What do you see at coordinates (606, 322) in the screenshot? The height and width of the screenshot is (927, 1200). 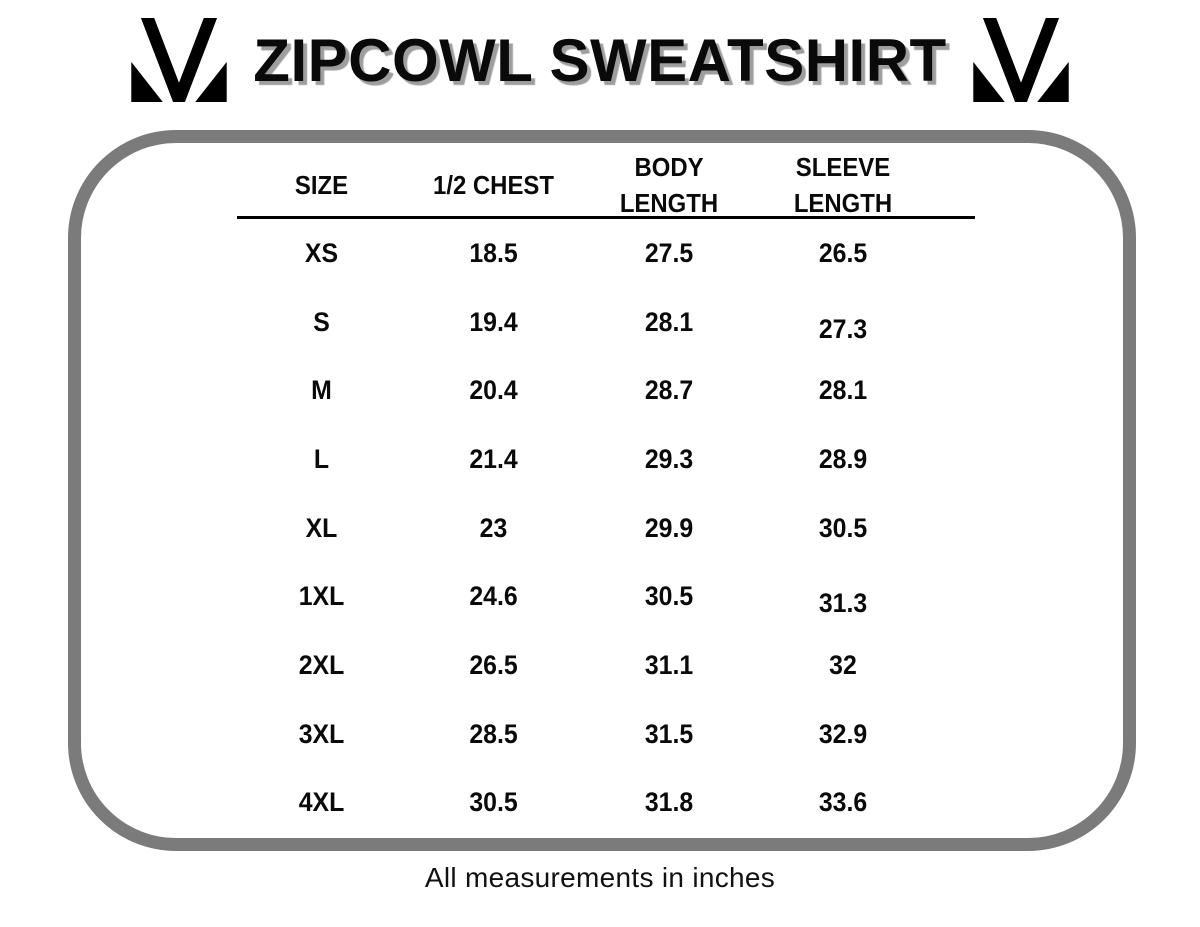 I see `table-row-s: S 19.4 28.1 27.3` at bounding box center [606, 322].